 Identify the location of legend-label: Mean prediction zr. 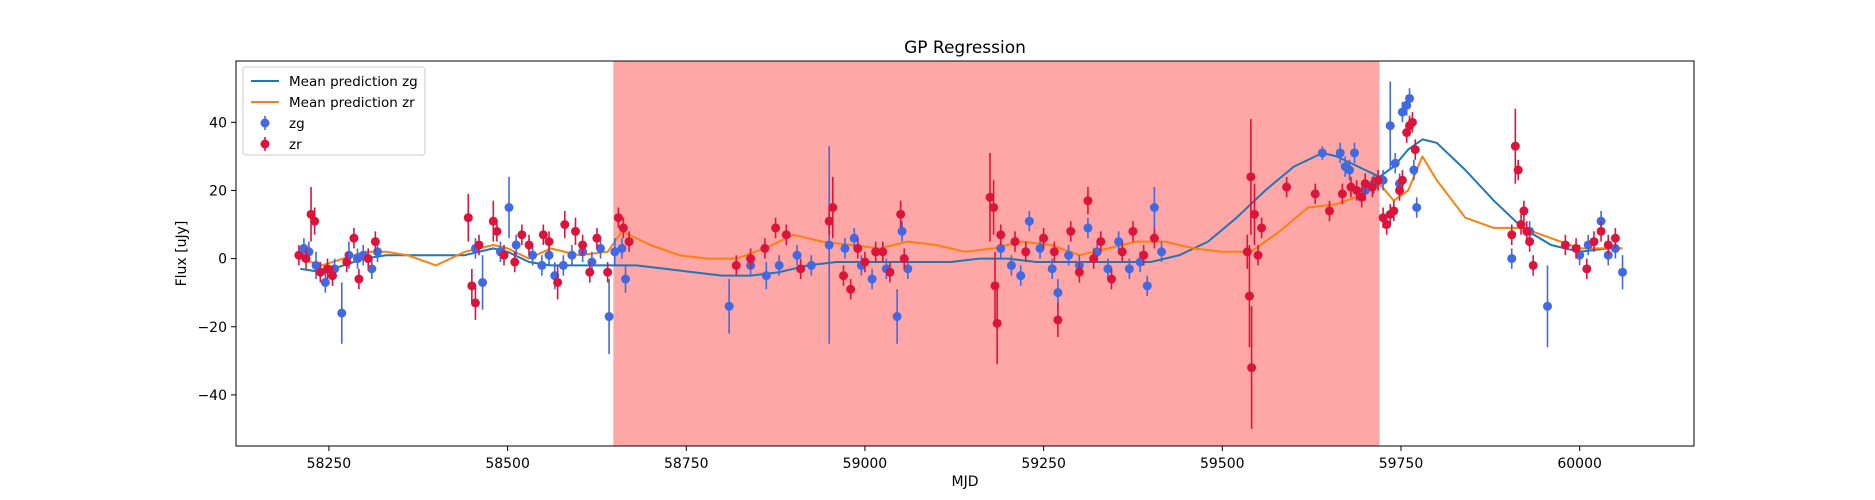
(352, 103).